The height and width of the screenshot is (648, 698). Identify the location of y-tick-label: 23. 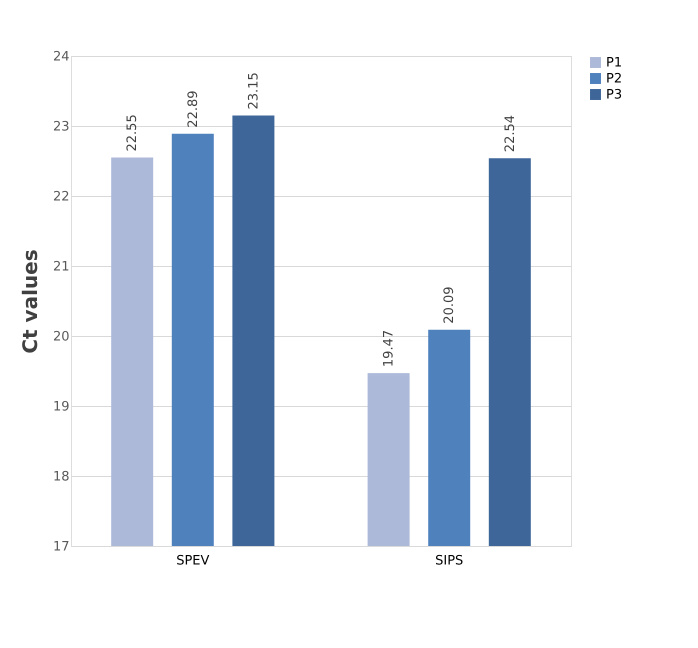
(61, 127).